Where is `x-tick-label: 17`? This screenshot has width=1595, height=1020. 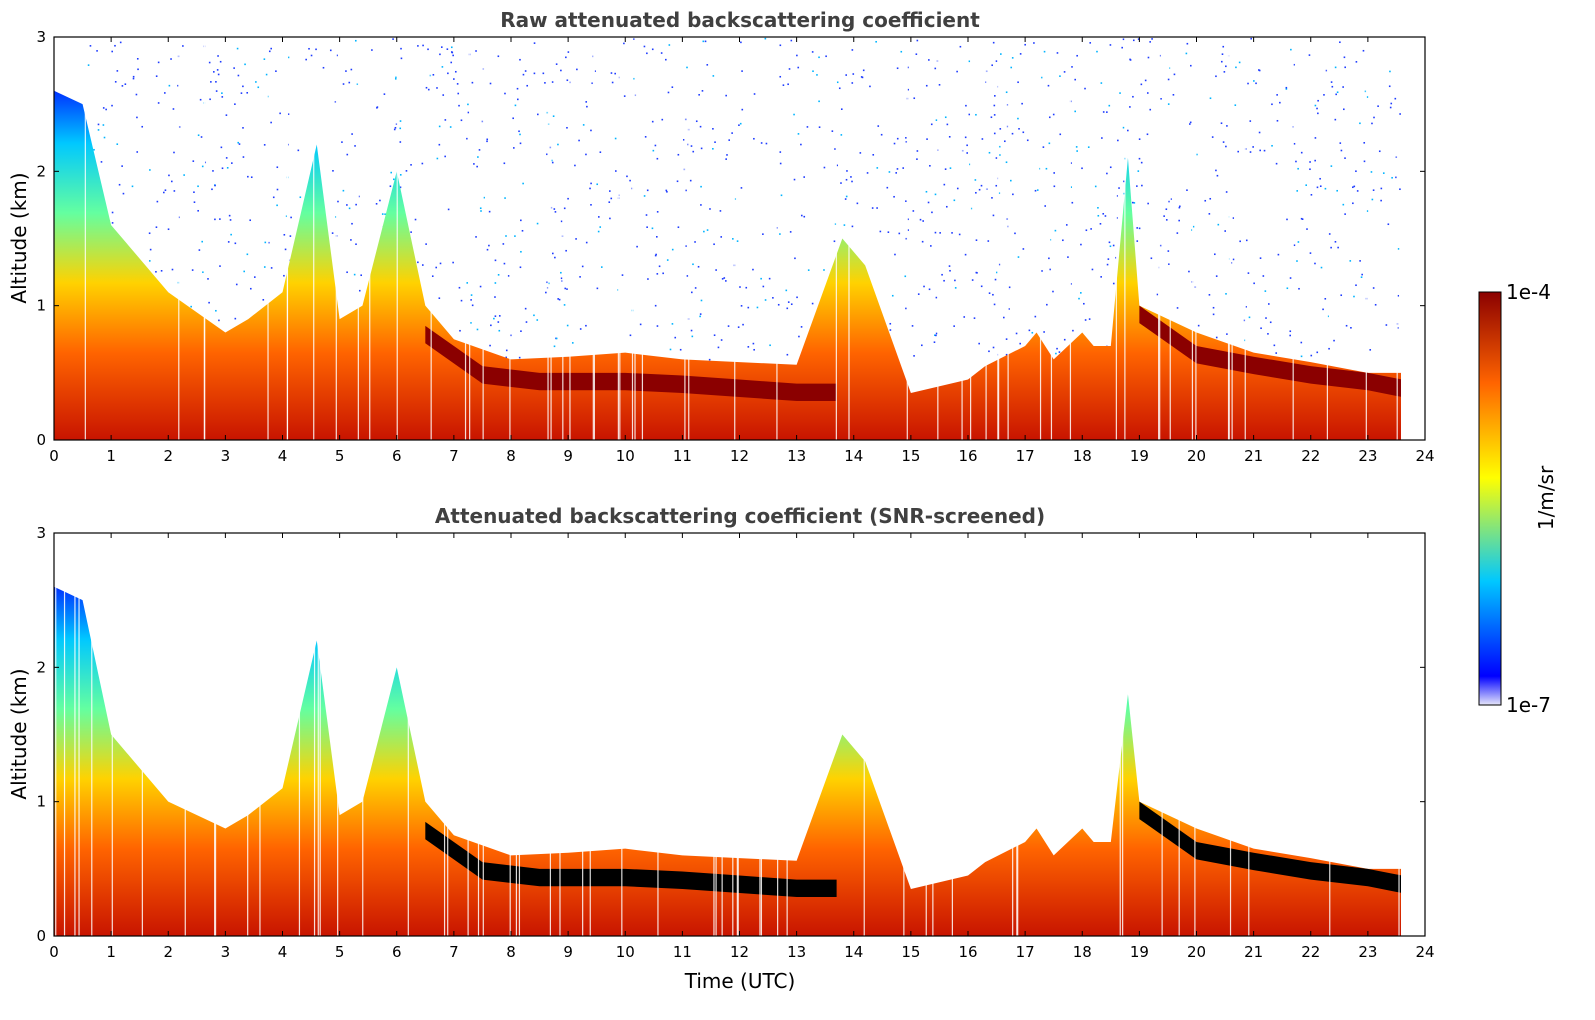 x-tick-label: 17 is located at coordinates (1025, 456).